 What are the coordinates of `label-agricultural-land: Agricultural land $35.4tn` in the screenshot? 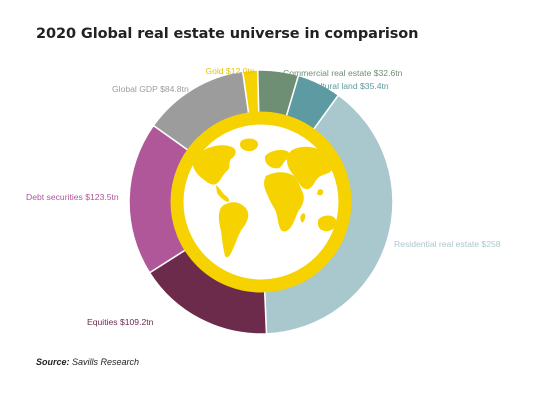 It's located at (342, 86).